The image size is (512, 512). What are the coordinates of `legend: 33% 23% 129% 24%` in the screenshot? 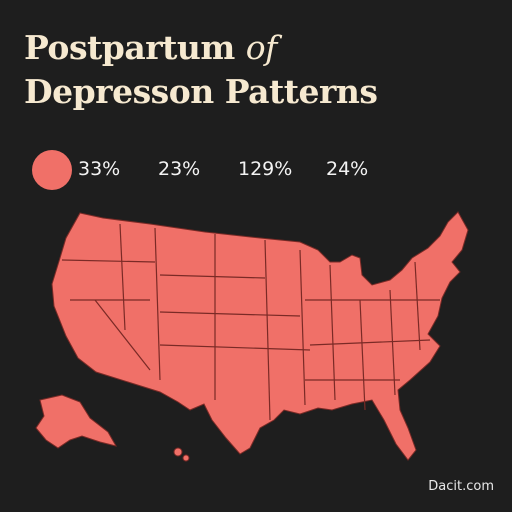 It's located at (252, 170).